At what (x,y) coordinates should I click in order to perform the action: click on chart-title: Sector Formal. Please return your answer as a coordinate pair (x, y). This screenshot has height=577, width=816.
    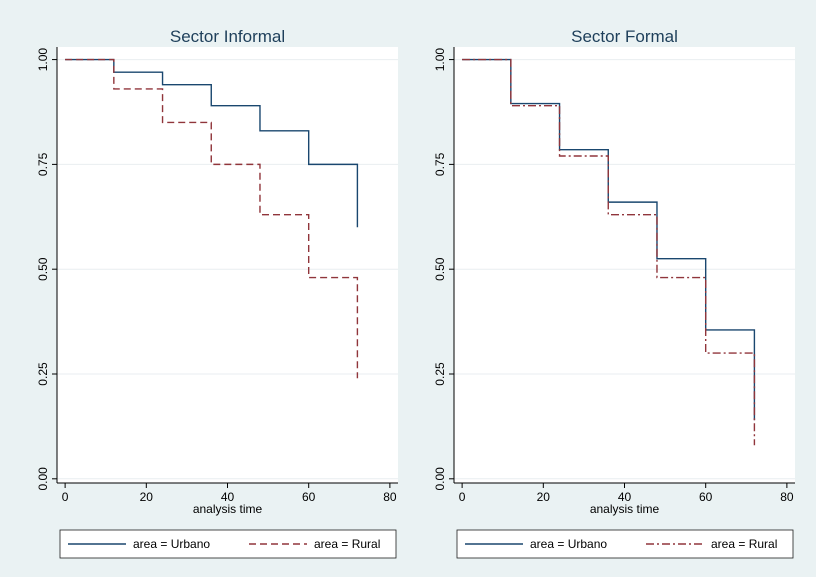
    Looking at the image, I should click on (624, 36).